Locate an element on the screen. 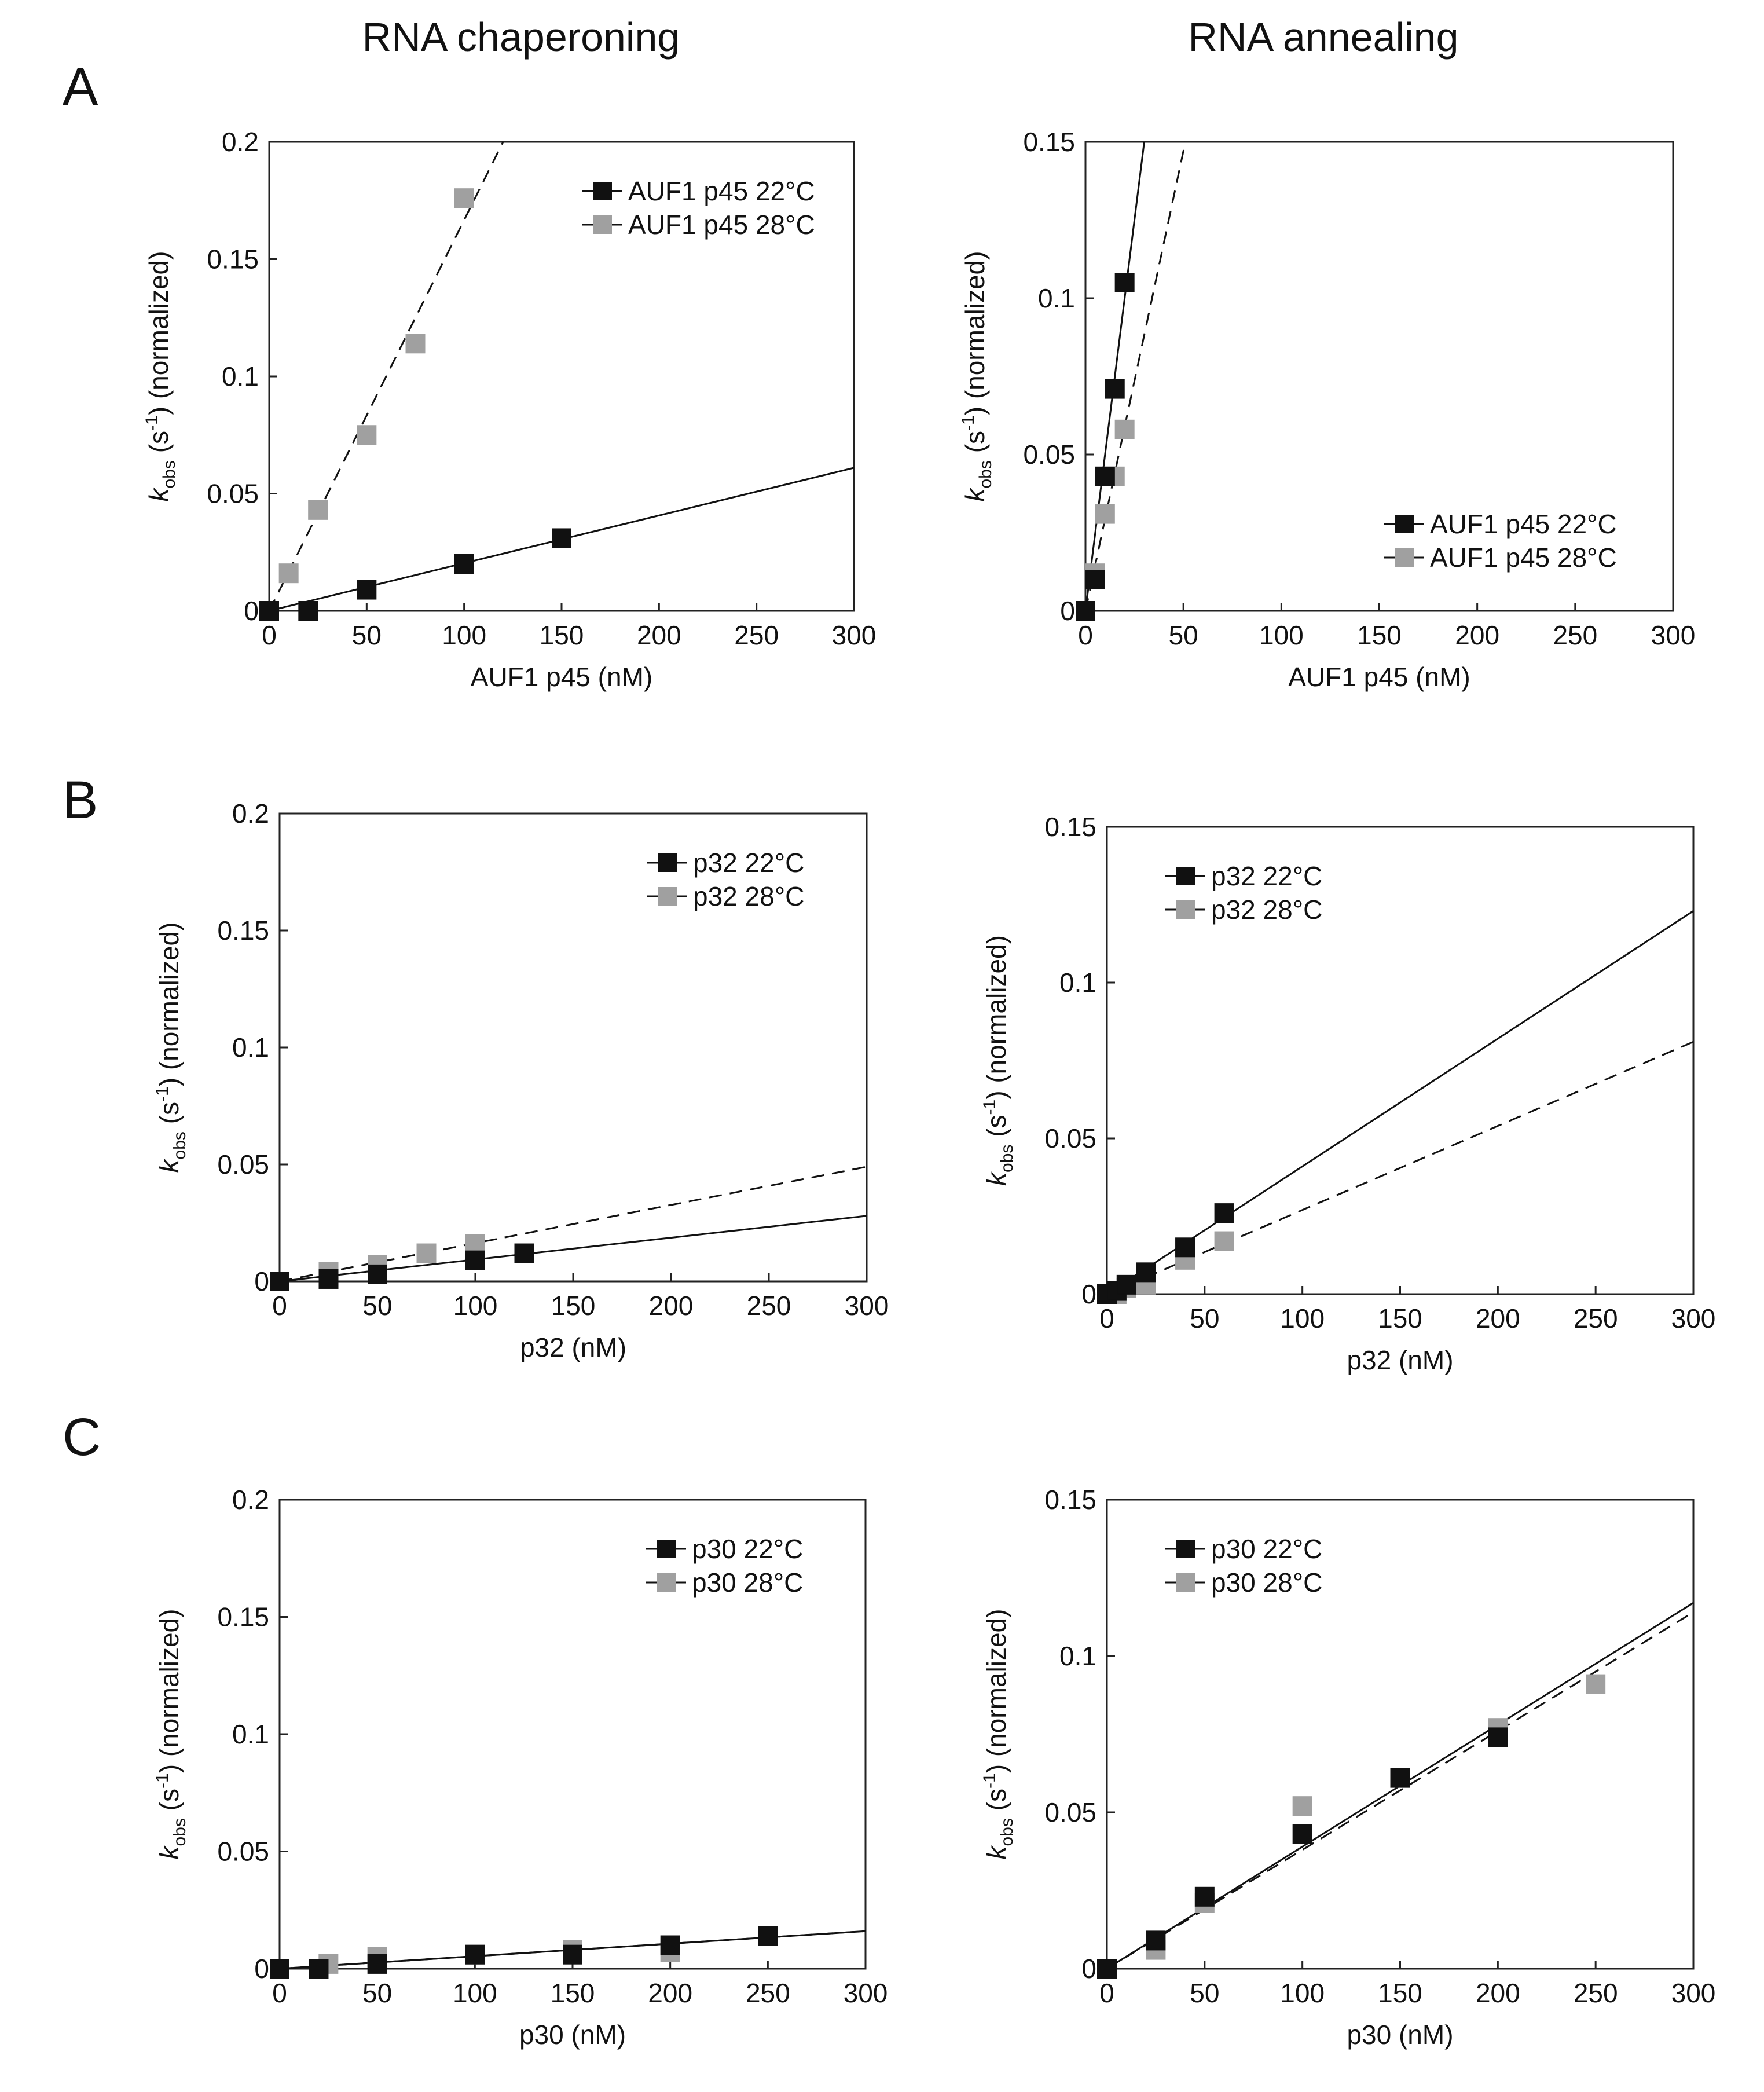 The height and width of the screenshot is (2092, 1764). legend-label-22c: p32 22°C is located at coordinates (748, 863).